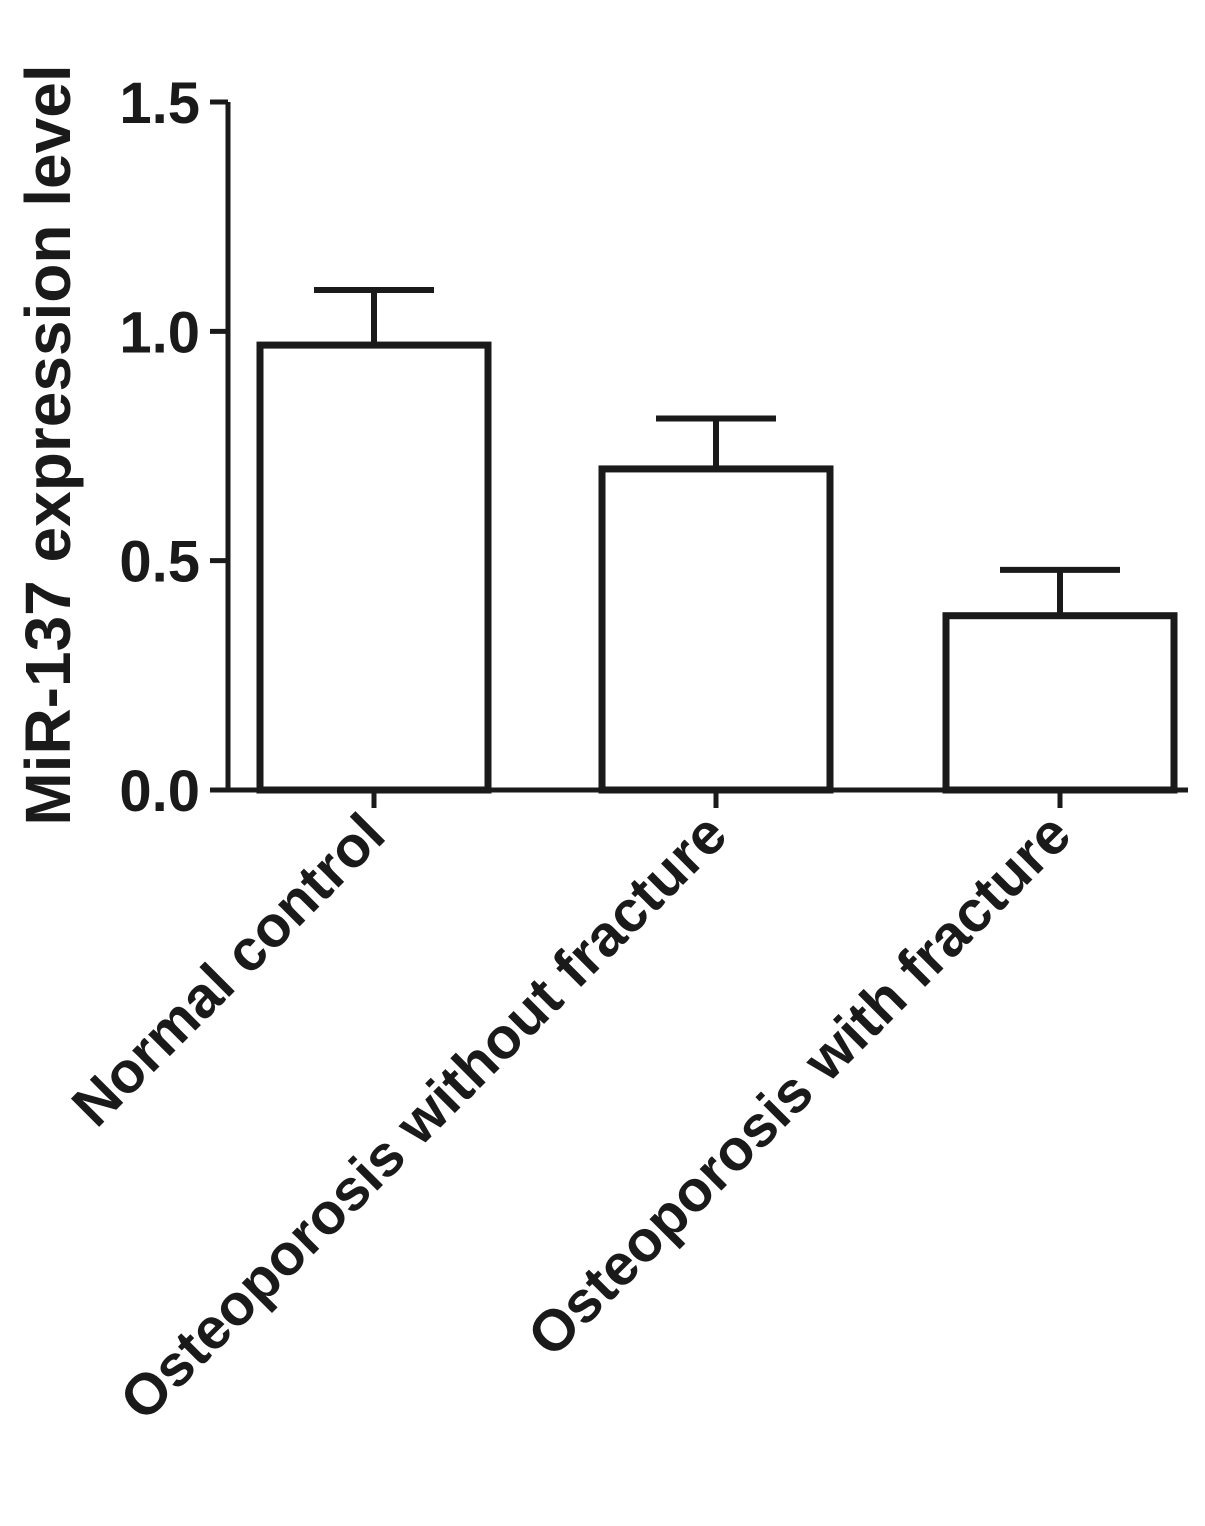 Image resolution: width=1205 pixels, height=1526 pixels. What do you see at coordinates (229, 970) in the screenshot?
I see `x-tick-label: Normal control` at bounding box center [229, 970].